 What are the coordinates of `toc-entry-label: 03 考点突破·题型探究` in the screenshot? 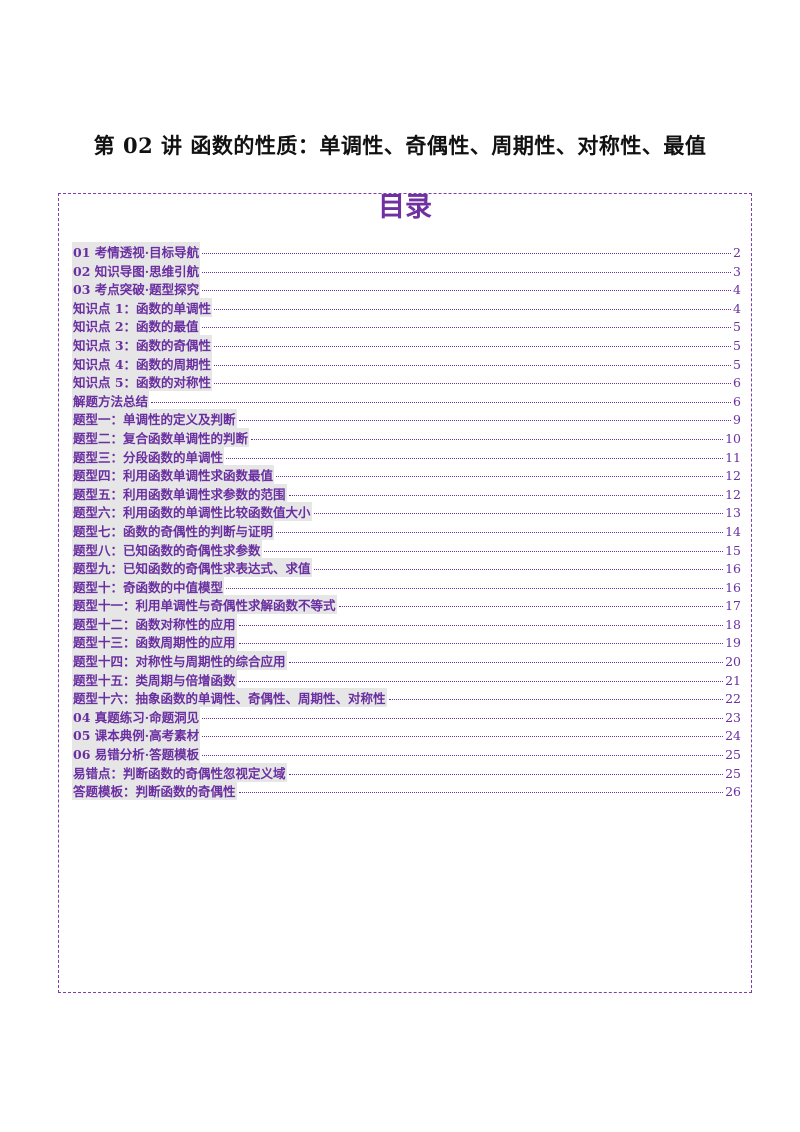 It's located at (136, 289).